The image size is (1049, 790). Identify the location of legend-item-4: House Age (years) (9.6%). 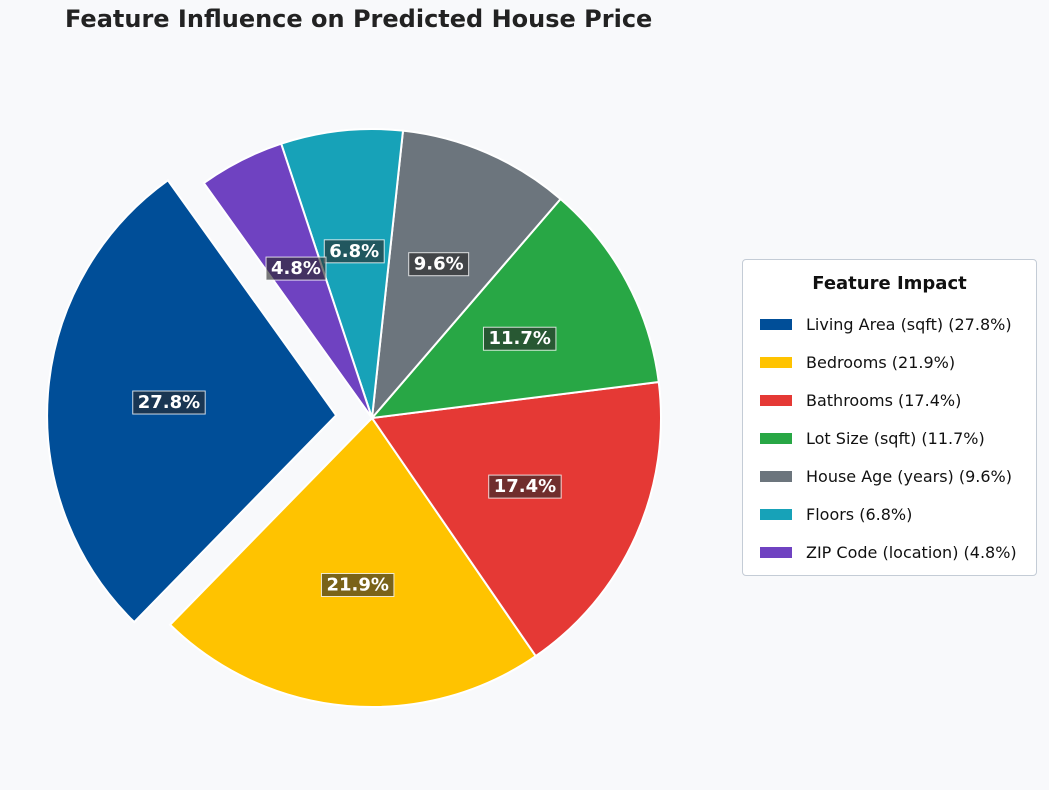
(886, 476).